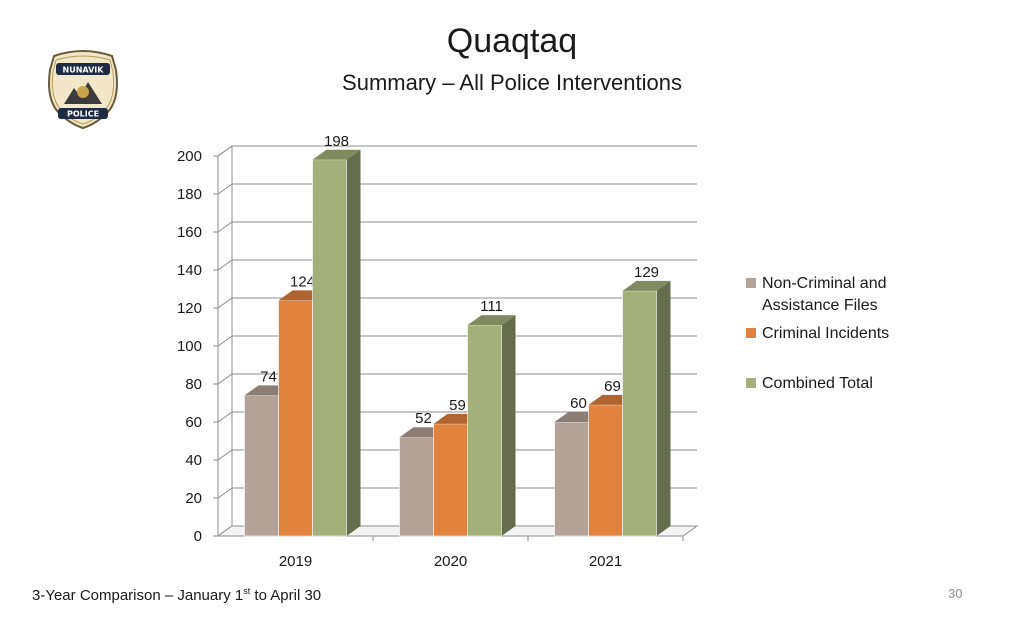 The image size is (1024, 622). I want to click on y-tick-label: 40, so click(193, 460).